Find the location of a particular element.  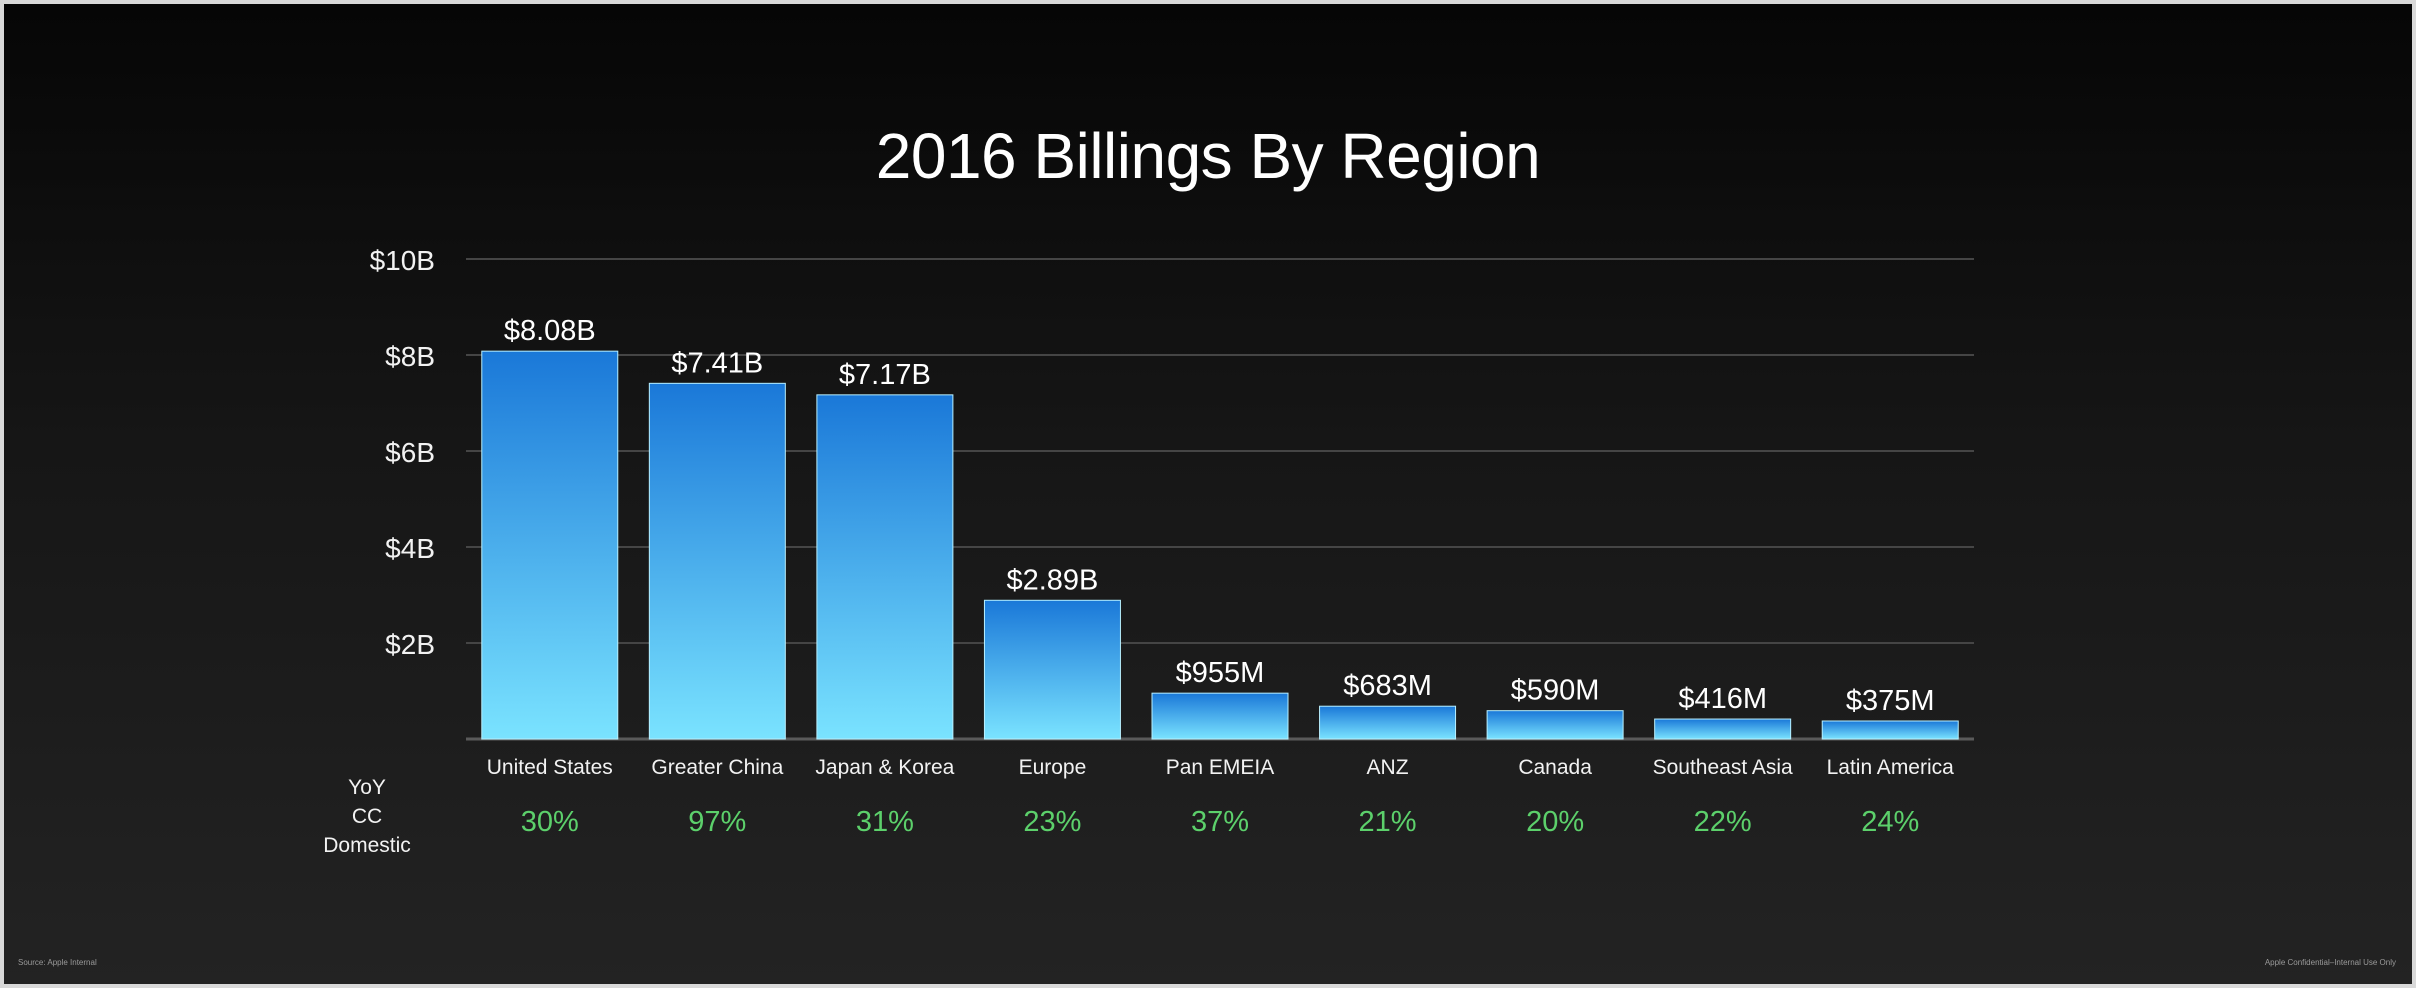

bar-value-label: $8.08B is located at coordinates (550, 331).